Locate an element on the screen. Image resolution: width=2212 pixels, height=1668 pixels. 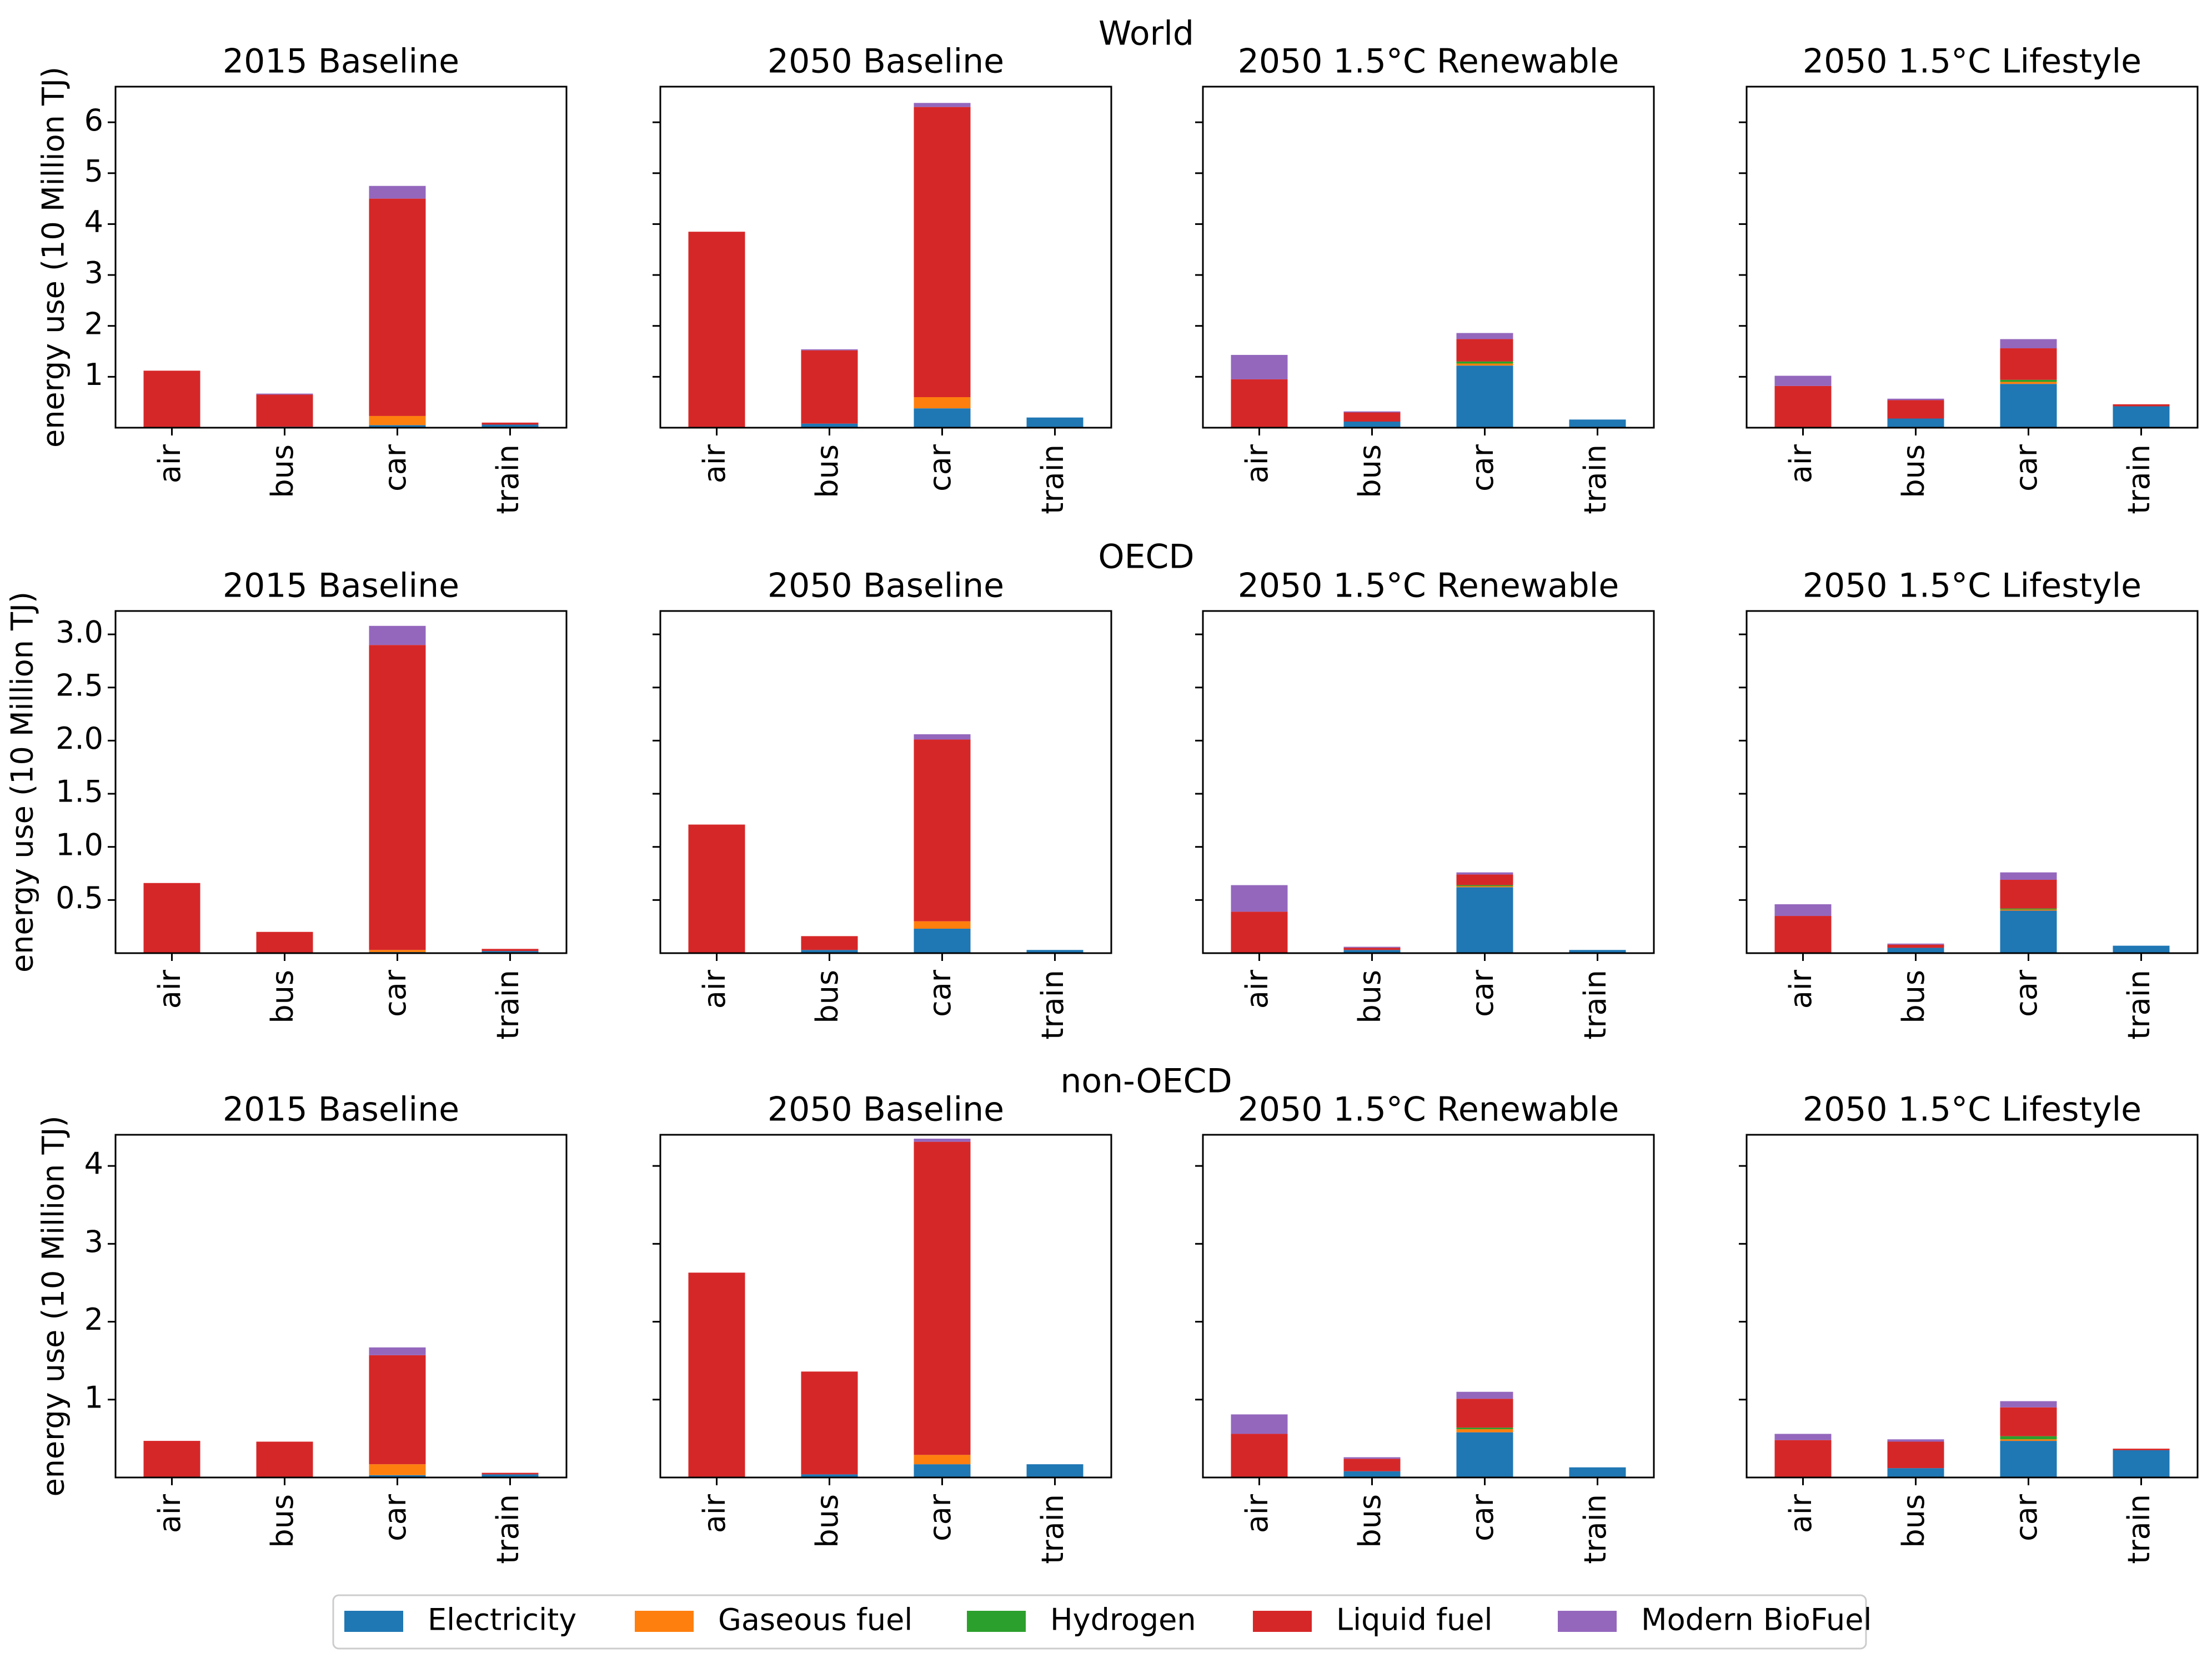
y-tick-label: 5 is located at coordinates (93, 170).